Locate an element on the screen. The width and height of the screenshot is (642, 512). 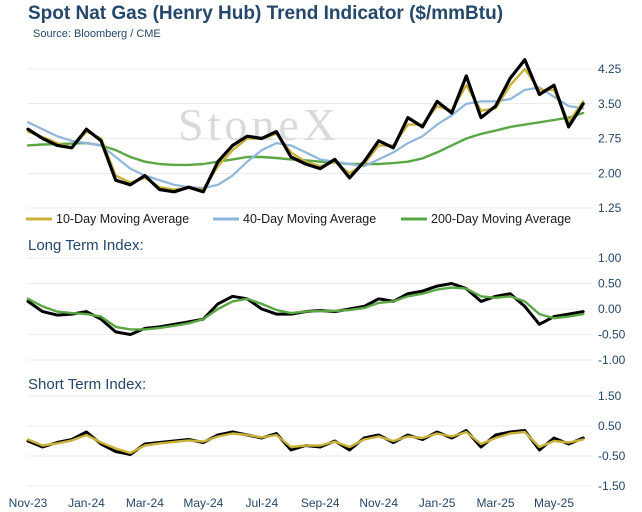
legend-label-ma10: 10-Day Moving Average is located at coordinates (122, 219).